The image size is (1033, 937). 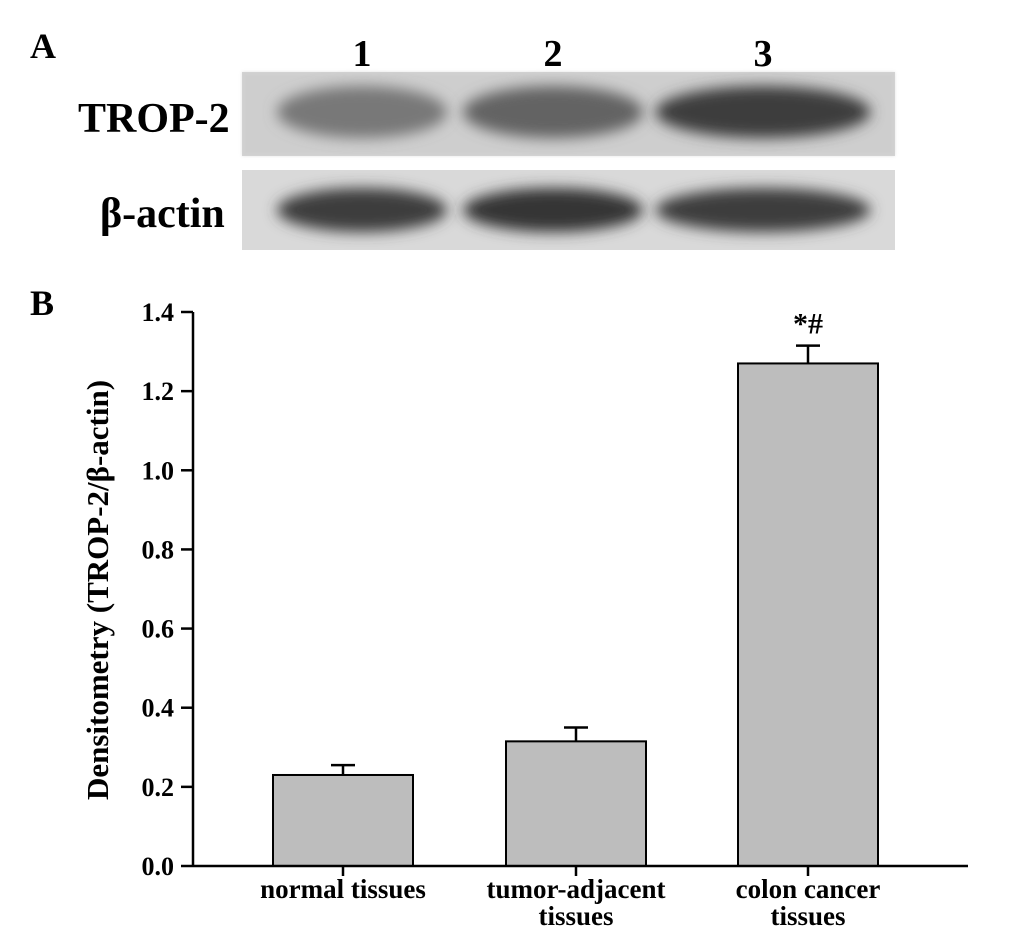 What do you see at coordinates (158, 391) in the screenshot?
I see `y-tick-label: 1.2` at bounding box center [158, 391].